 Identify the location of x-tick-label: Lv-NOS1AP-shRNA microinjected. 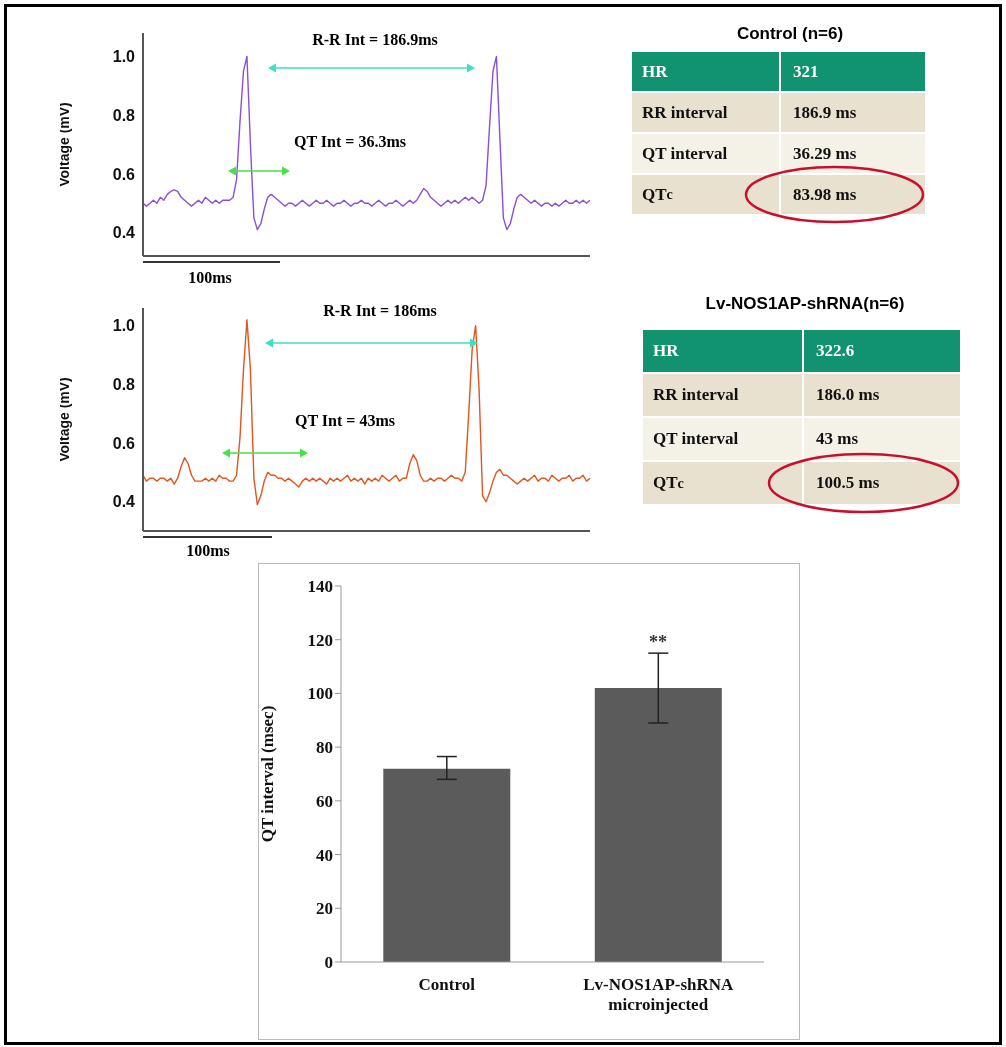
(659, 994).